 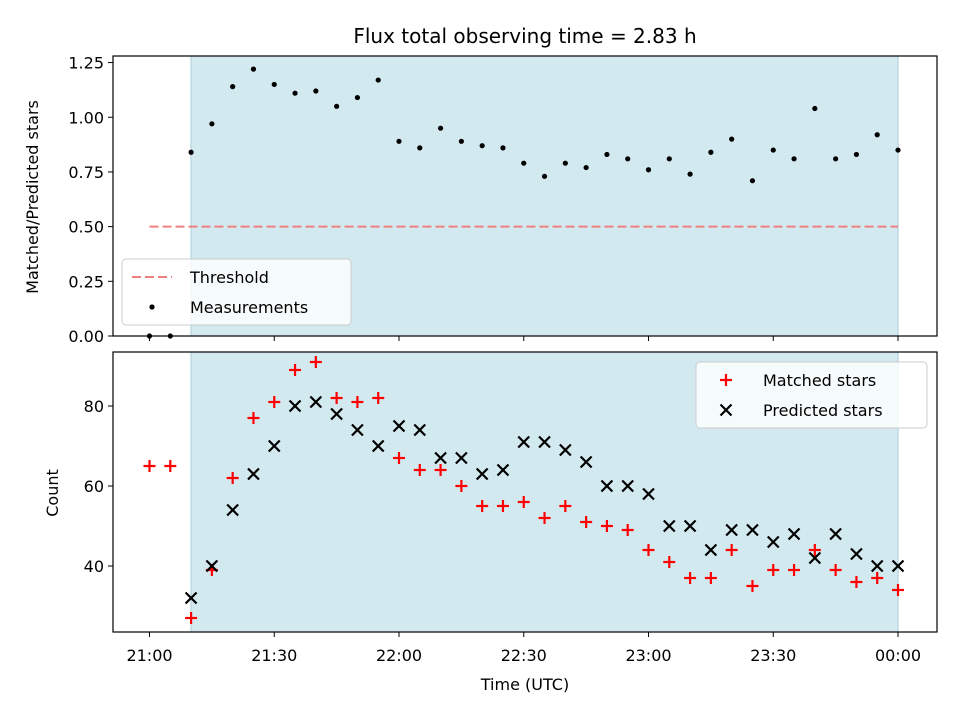 What do you see at coordinates (86, 336) in the screenshot?
I see `y-tick-label: 0.00` at bounding box center [86, 336].